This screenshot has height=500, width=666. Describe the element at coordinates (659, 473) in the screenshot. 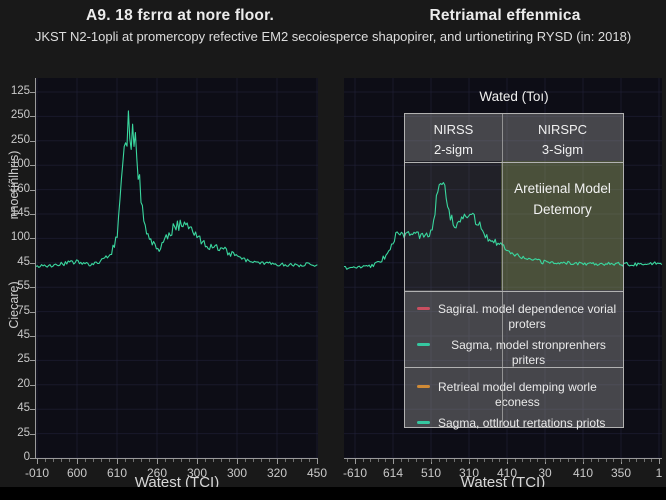

I see `x-tick-label: 1` at that location.